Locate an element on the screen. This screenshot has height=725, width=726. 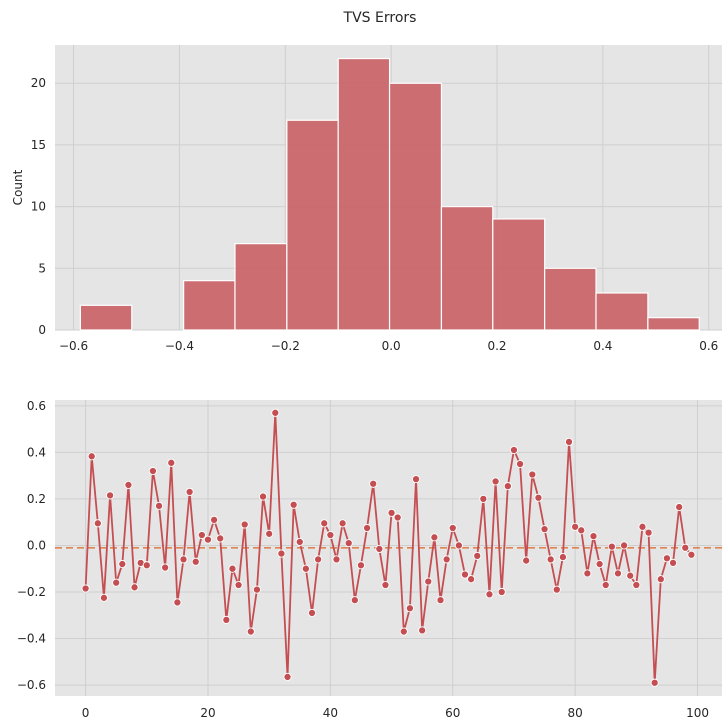
y-tick-label: −0.4 is located at coordinates (31, 639).